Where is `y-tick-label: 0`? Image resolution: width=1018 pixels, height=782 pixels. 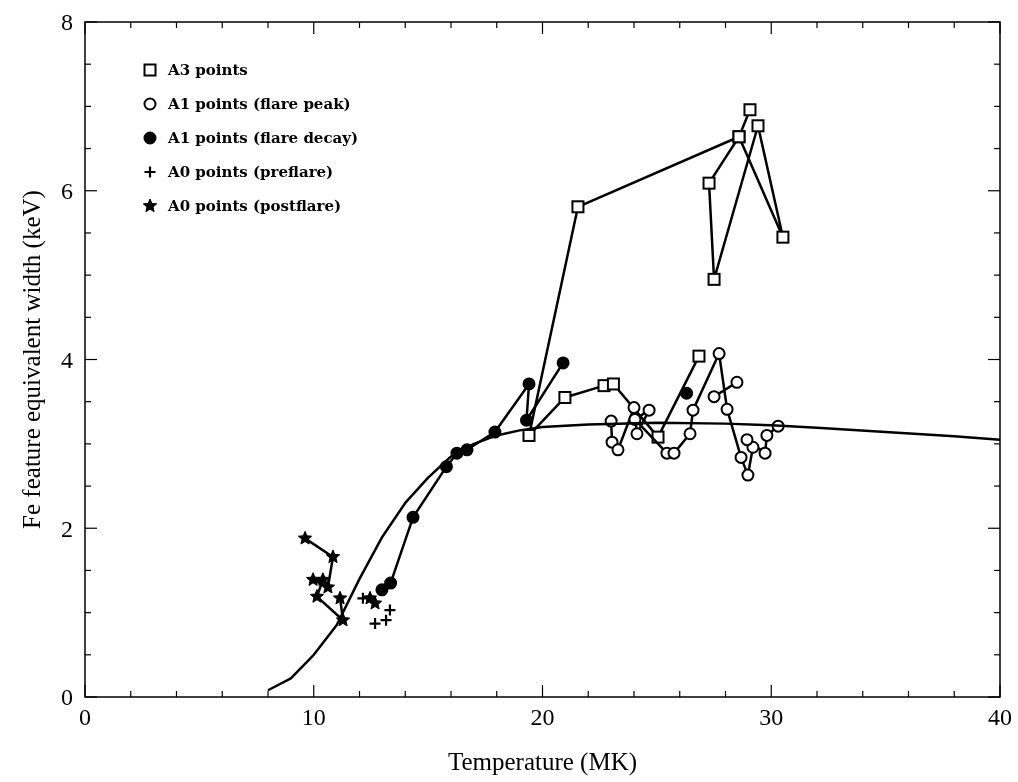
y-tick-label: 0 is located at coordinates (67, 697).